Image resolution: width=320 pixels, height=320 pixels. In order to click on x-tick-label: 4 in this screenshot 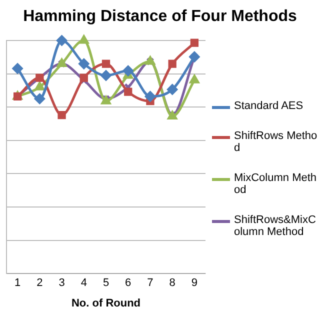, I will do `click(83, 283)`.